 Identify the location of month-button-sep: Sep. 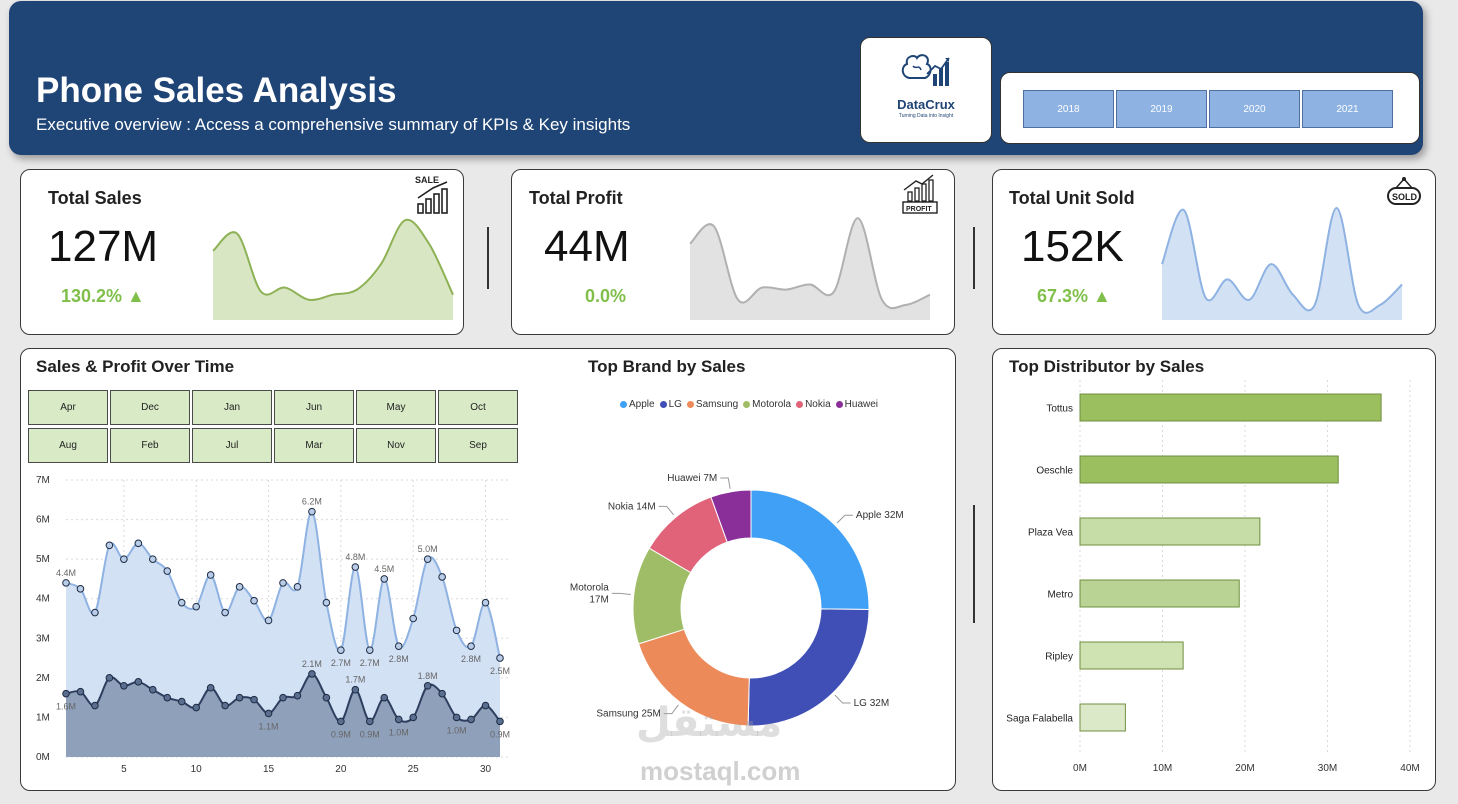
(478, 445).